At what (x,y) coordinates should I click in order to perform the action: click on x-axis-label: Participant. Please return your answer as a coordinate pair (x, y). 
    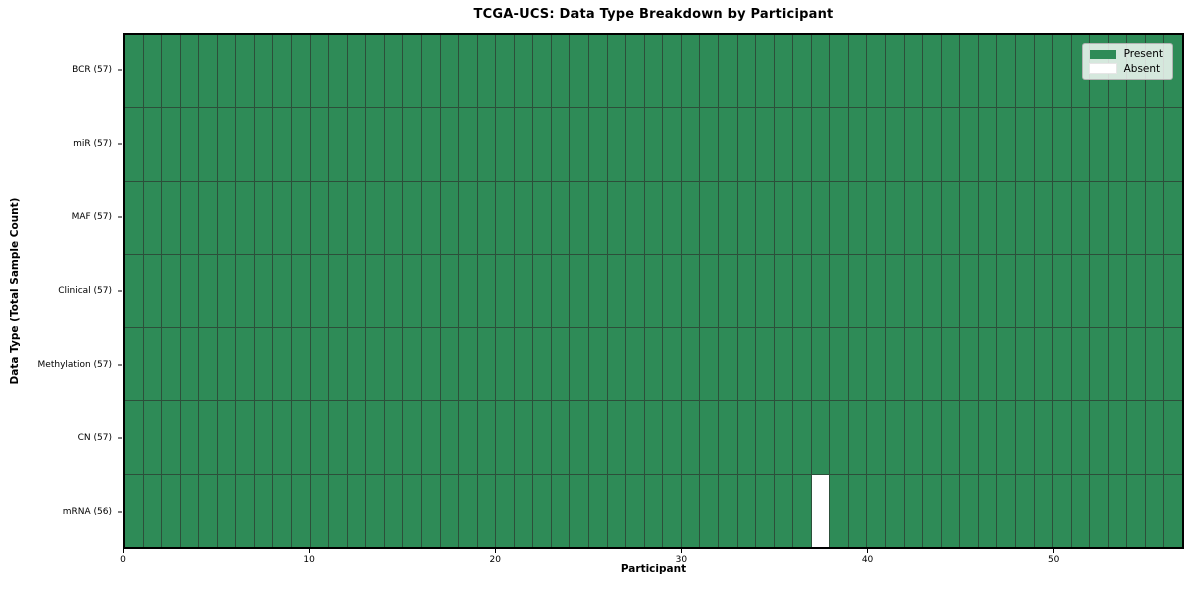
    Looking at the image, I should click on (653, 569).